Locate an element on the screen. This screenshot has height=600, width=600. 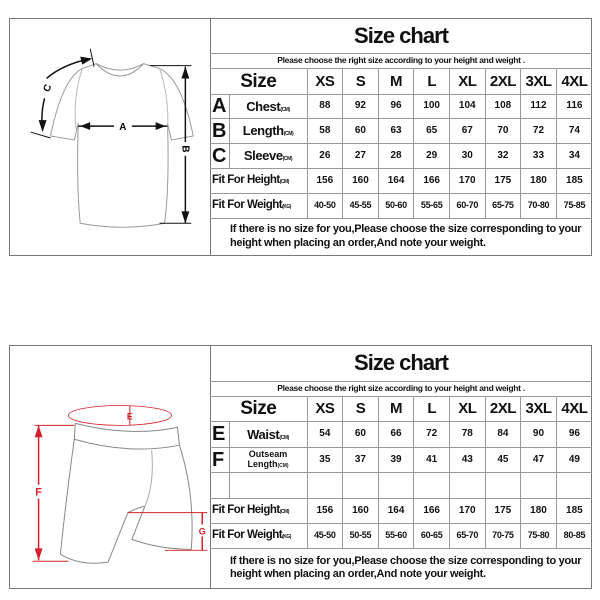
cell: 80-85 is located at coordinates (573, 535).